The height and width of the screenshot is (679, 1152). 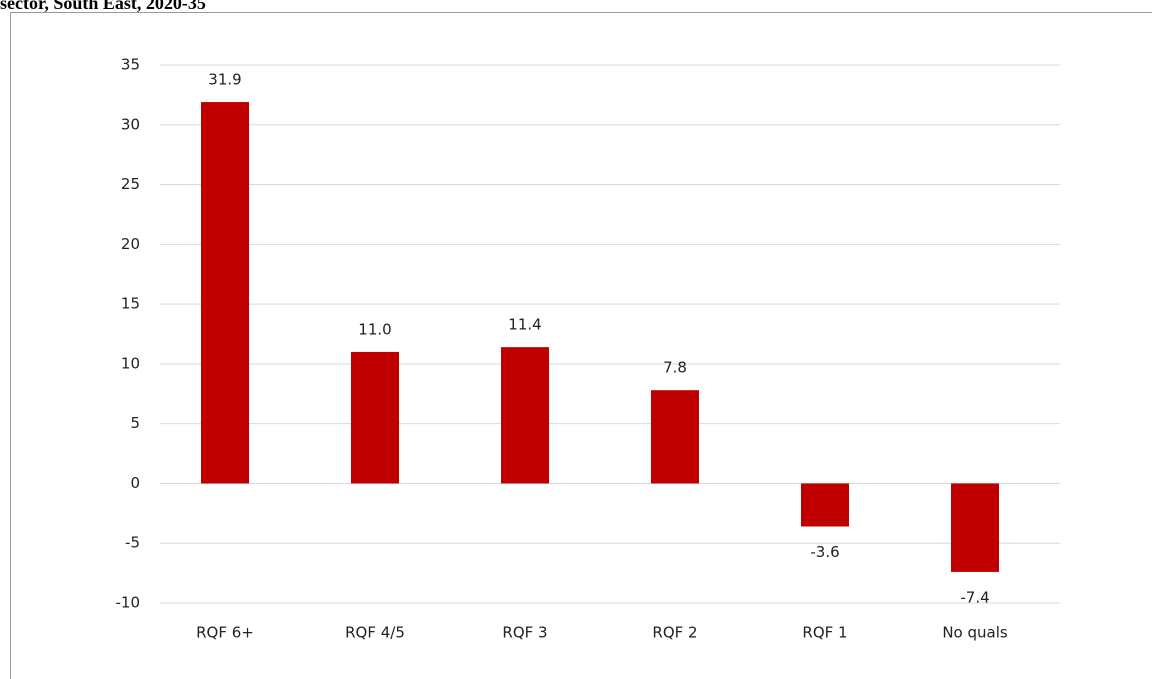 I want to click on data-label: 11.0, so click(x=374, y=329).